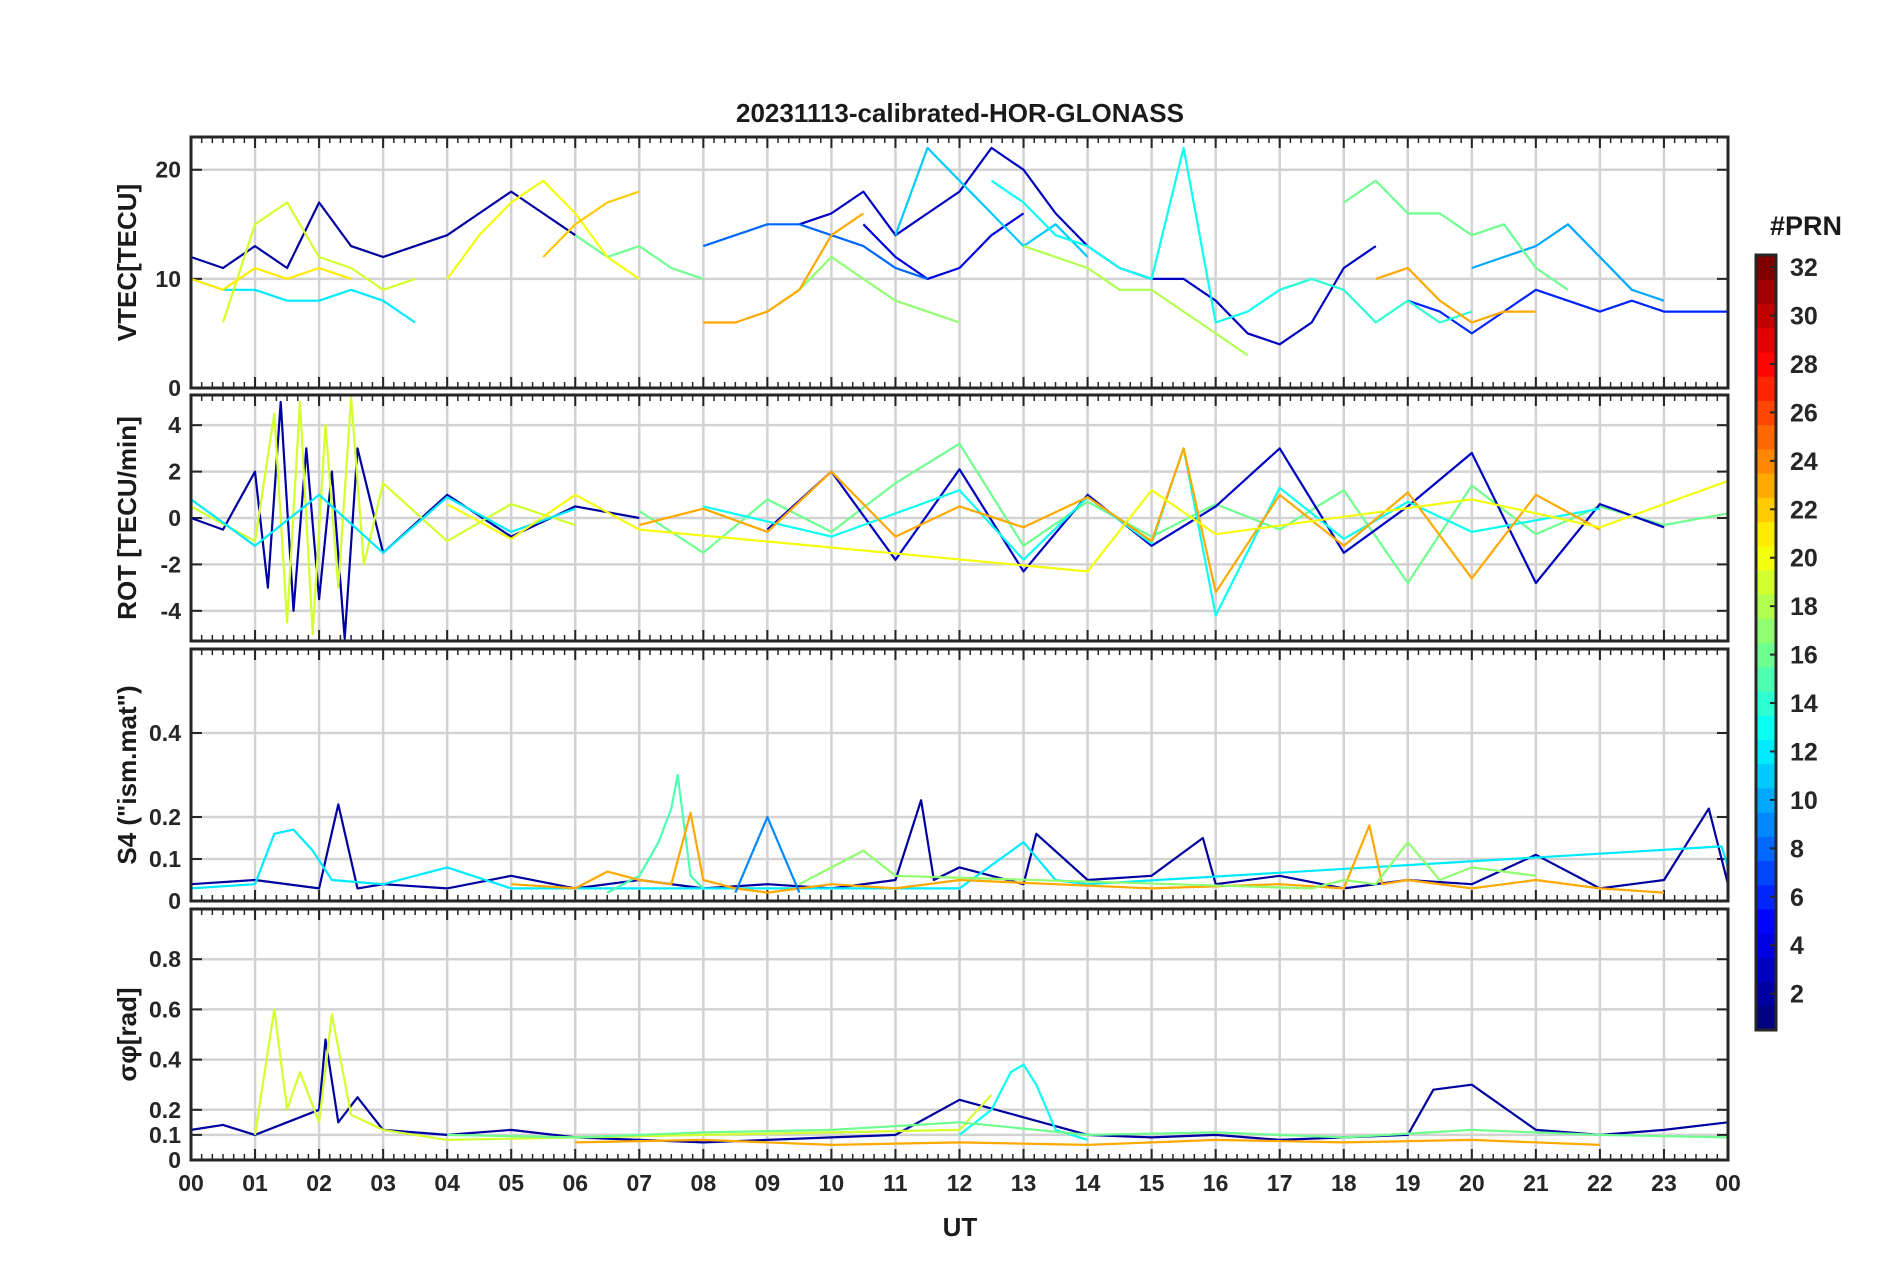 This screenshot has width=1902, height=1272. I want to click on series-group-s4, so click(959, 833).